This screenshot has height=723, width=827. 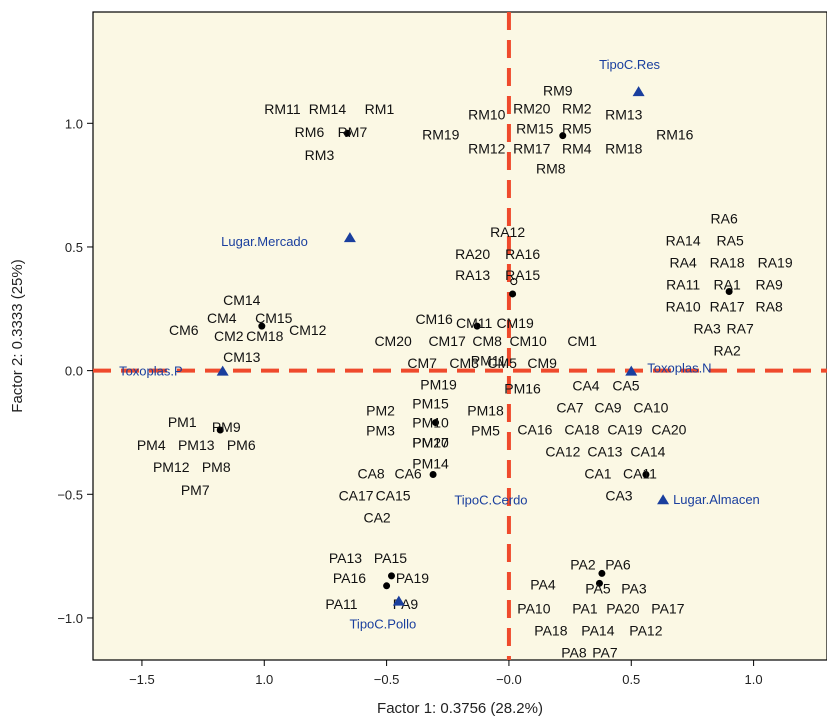 What do you see at coordinates (70, 618) in the screenshot?
I see `y-tick-label: −1.0` at bounding box center [70, 618].